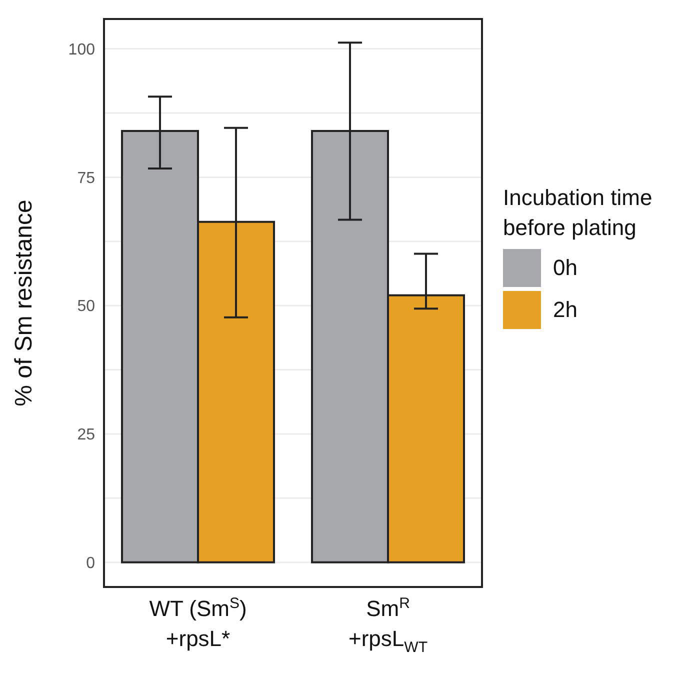 The image size is (697, 677). I want to click on legend-label: 0h, so click(565, 268).